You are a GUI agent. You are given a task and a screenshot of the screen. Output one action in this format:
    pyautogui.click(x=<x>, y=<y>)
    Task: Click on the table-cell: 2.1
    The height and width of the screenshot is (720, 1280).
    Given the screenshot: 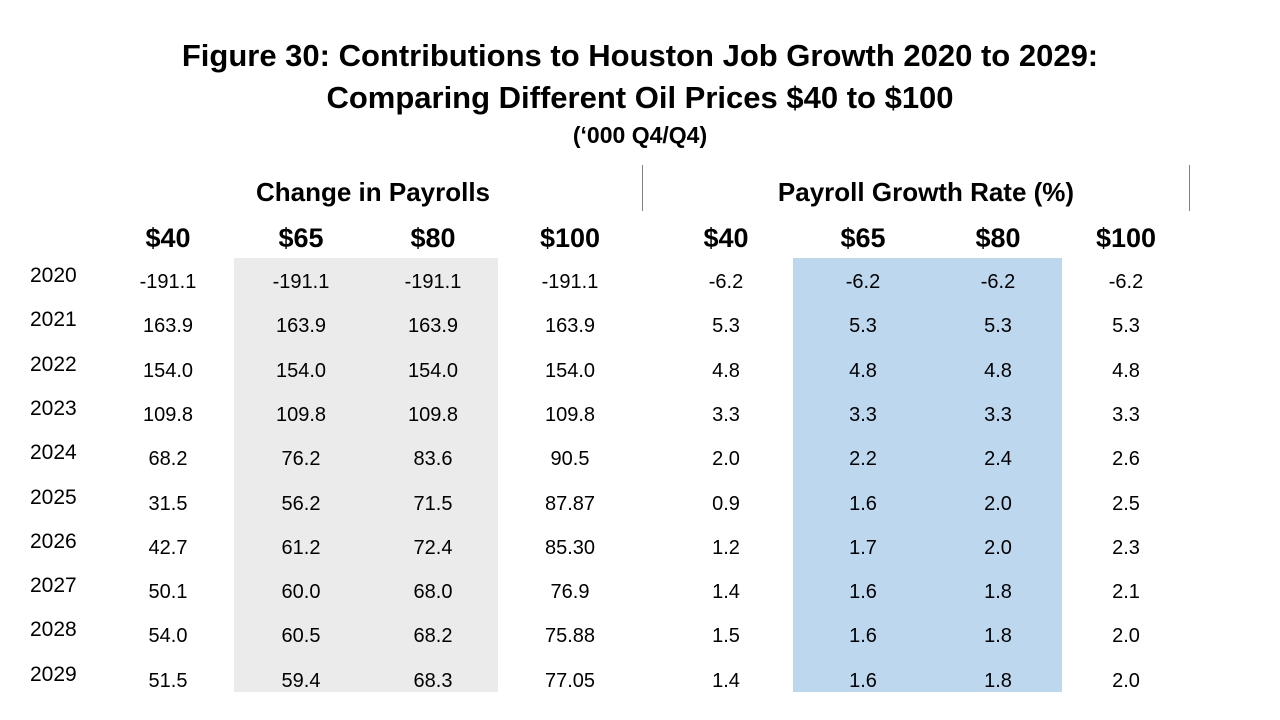 What is the action you would take?
    pyautogui.click(x=1126, y=592)
    